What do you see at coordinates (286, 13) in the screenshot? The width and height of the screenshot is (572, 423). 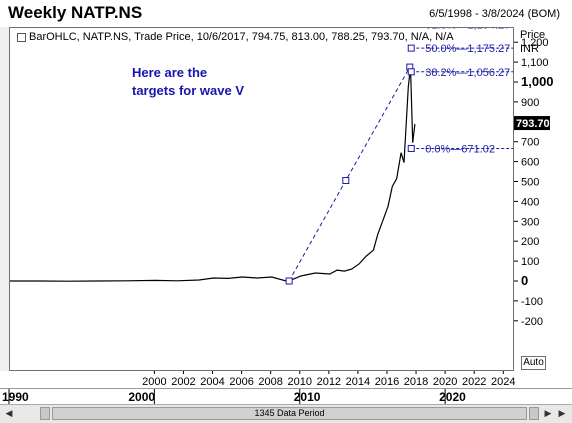 I see `chart-header: Weekly NATP.NS 6/5/1998 - 3/8/2024 (BOM)` at bounding box center [286, 13].